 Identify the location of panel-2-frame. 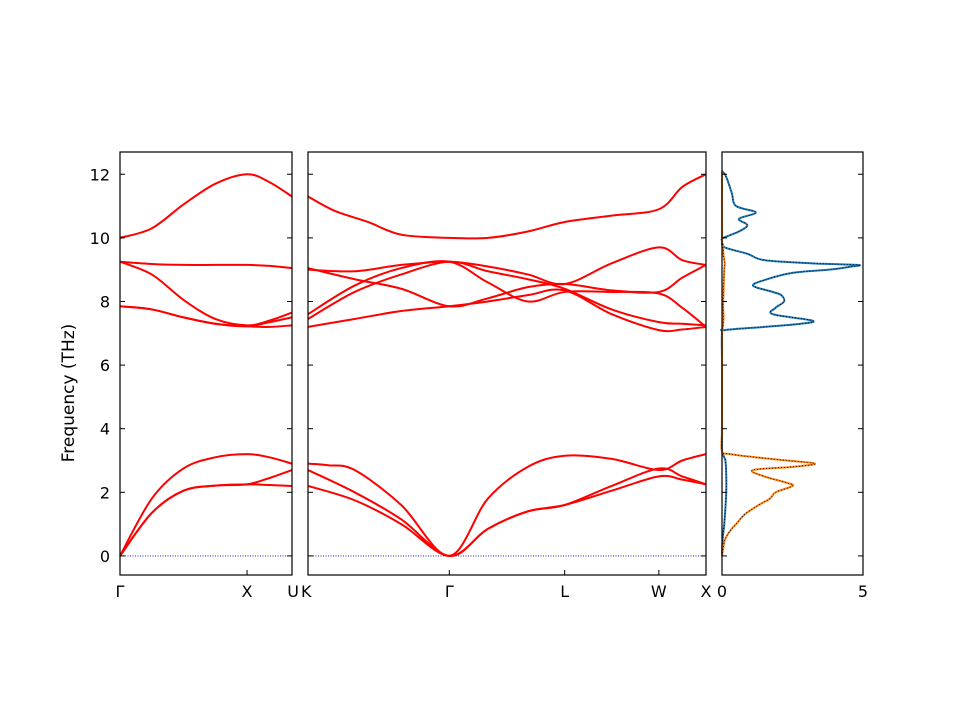
(792, 363).